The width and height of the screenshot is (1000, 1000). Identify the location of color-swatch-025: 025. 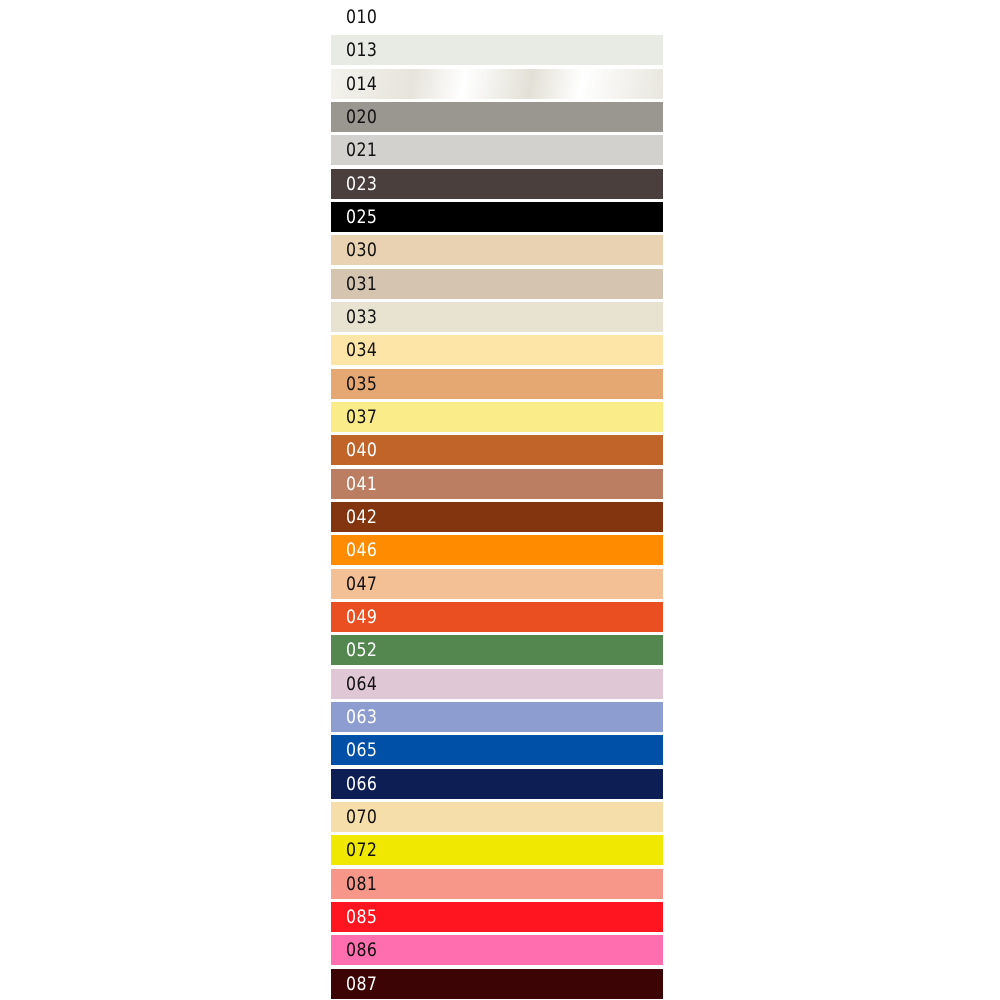
(497, 217).